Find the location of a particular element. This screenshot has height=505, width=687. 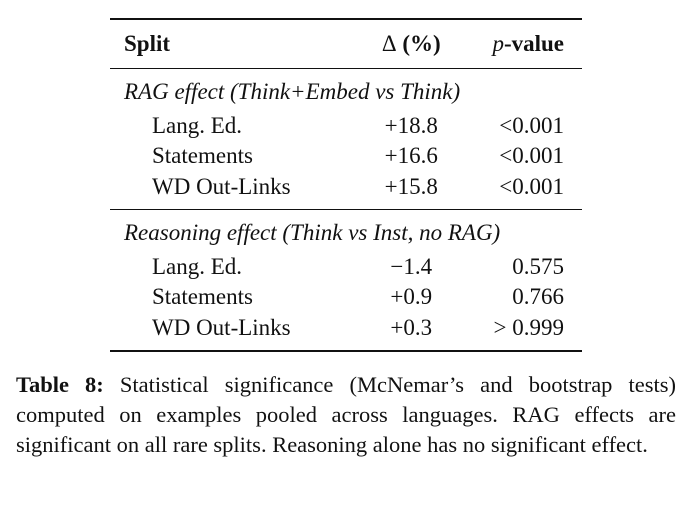

delta-unit: (%) is located at coordinates (421, 43).